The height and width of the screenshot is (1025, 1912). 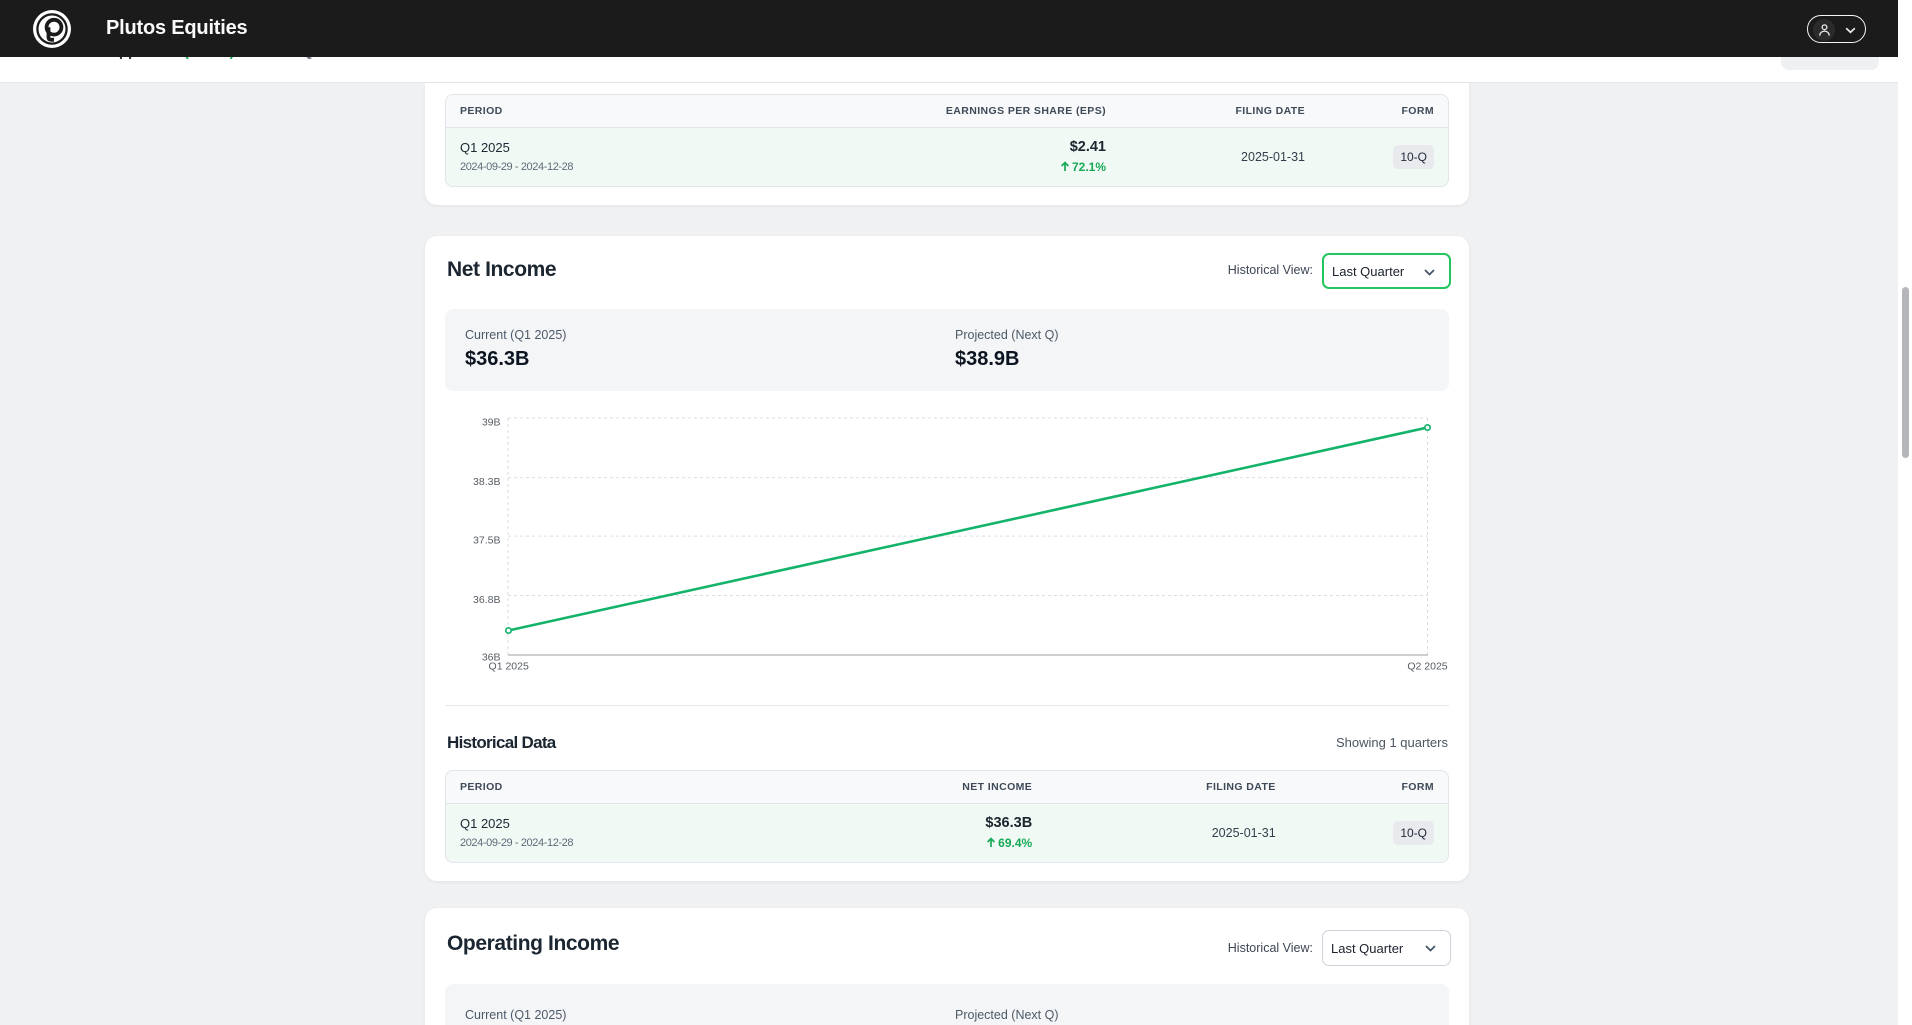 What do you see at coordinates (1427, 667) in the screenshot?
I see `svg-text: Q2 2025` at bounding box center [1427, 667].